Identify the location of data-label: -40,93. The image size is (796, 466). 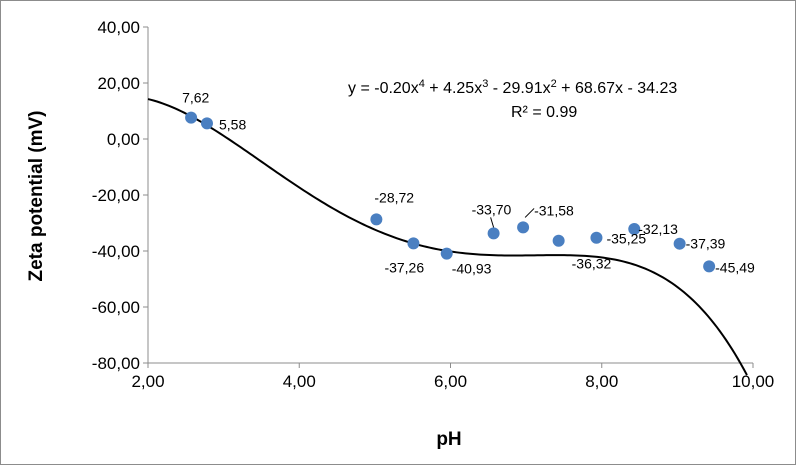
(472, 269).